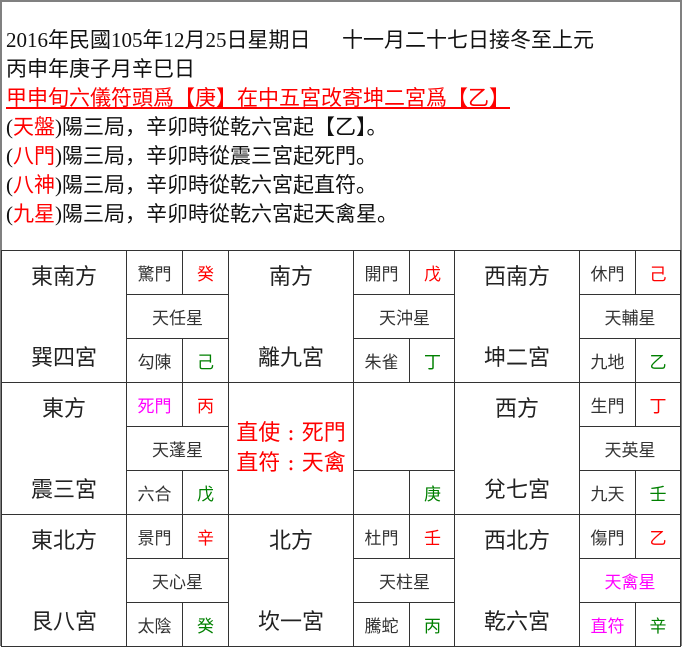  What do you see at coordinates (34, 185) in the screenshot?
I see `plate-name: 八神` at bounding box center [34, 185].